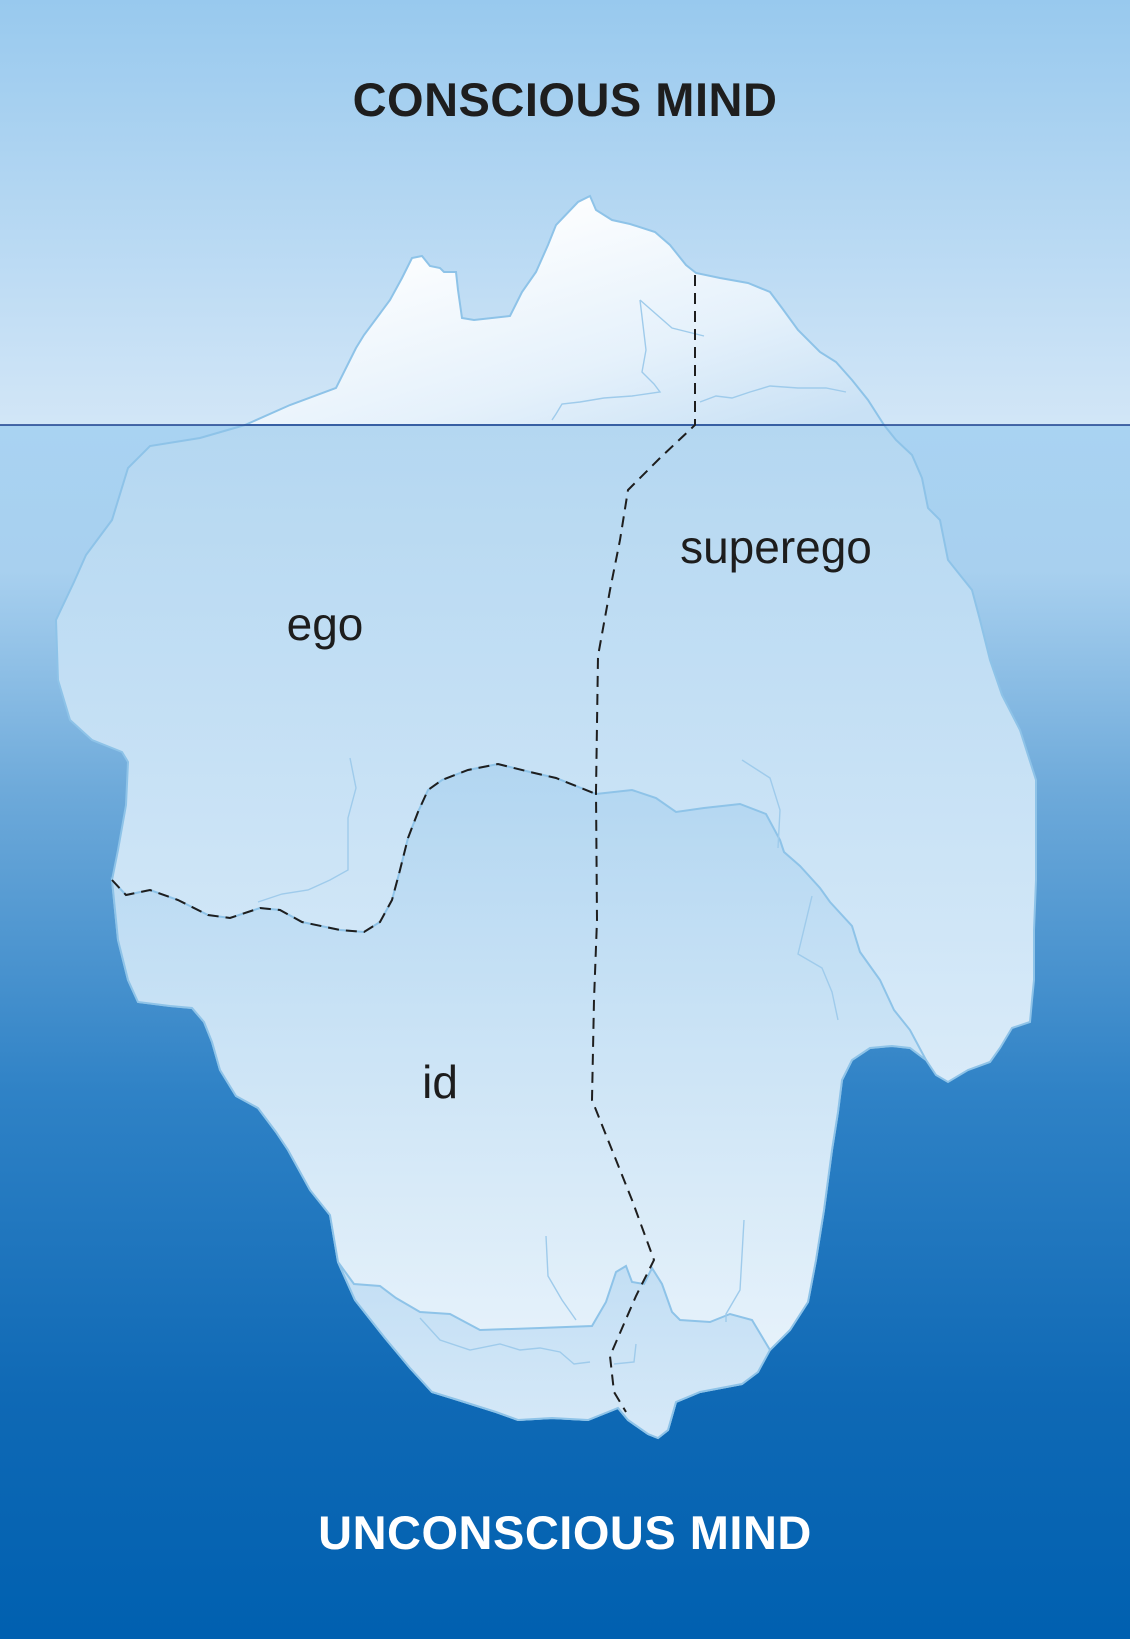 The width and height of the screenshot is (1130, 1639). Describe the element at coordinates (354, 848) in the screenshot. I see `ego-id-boundary` at that location.